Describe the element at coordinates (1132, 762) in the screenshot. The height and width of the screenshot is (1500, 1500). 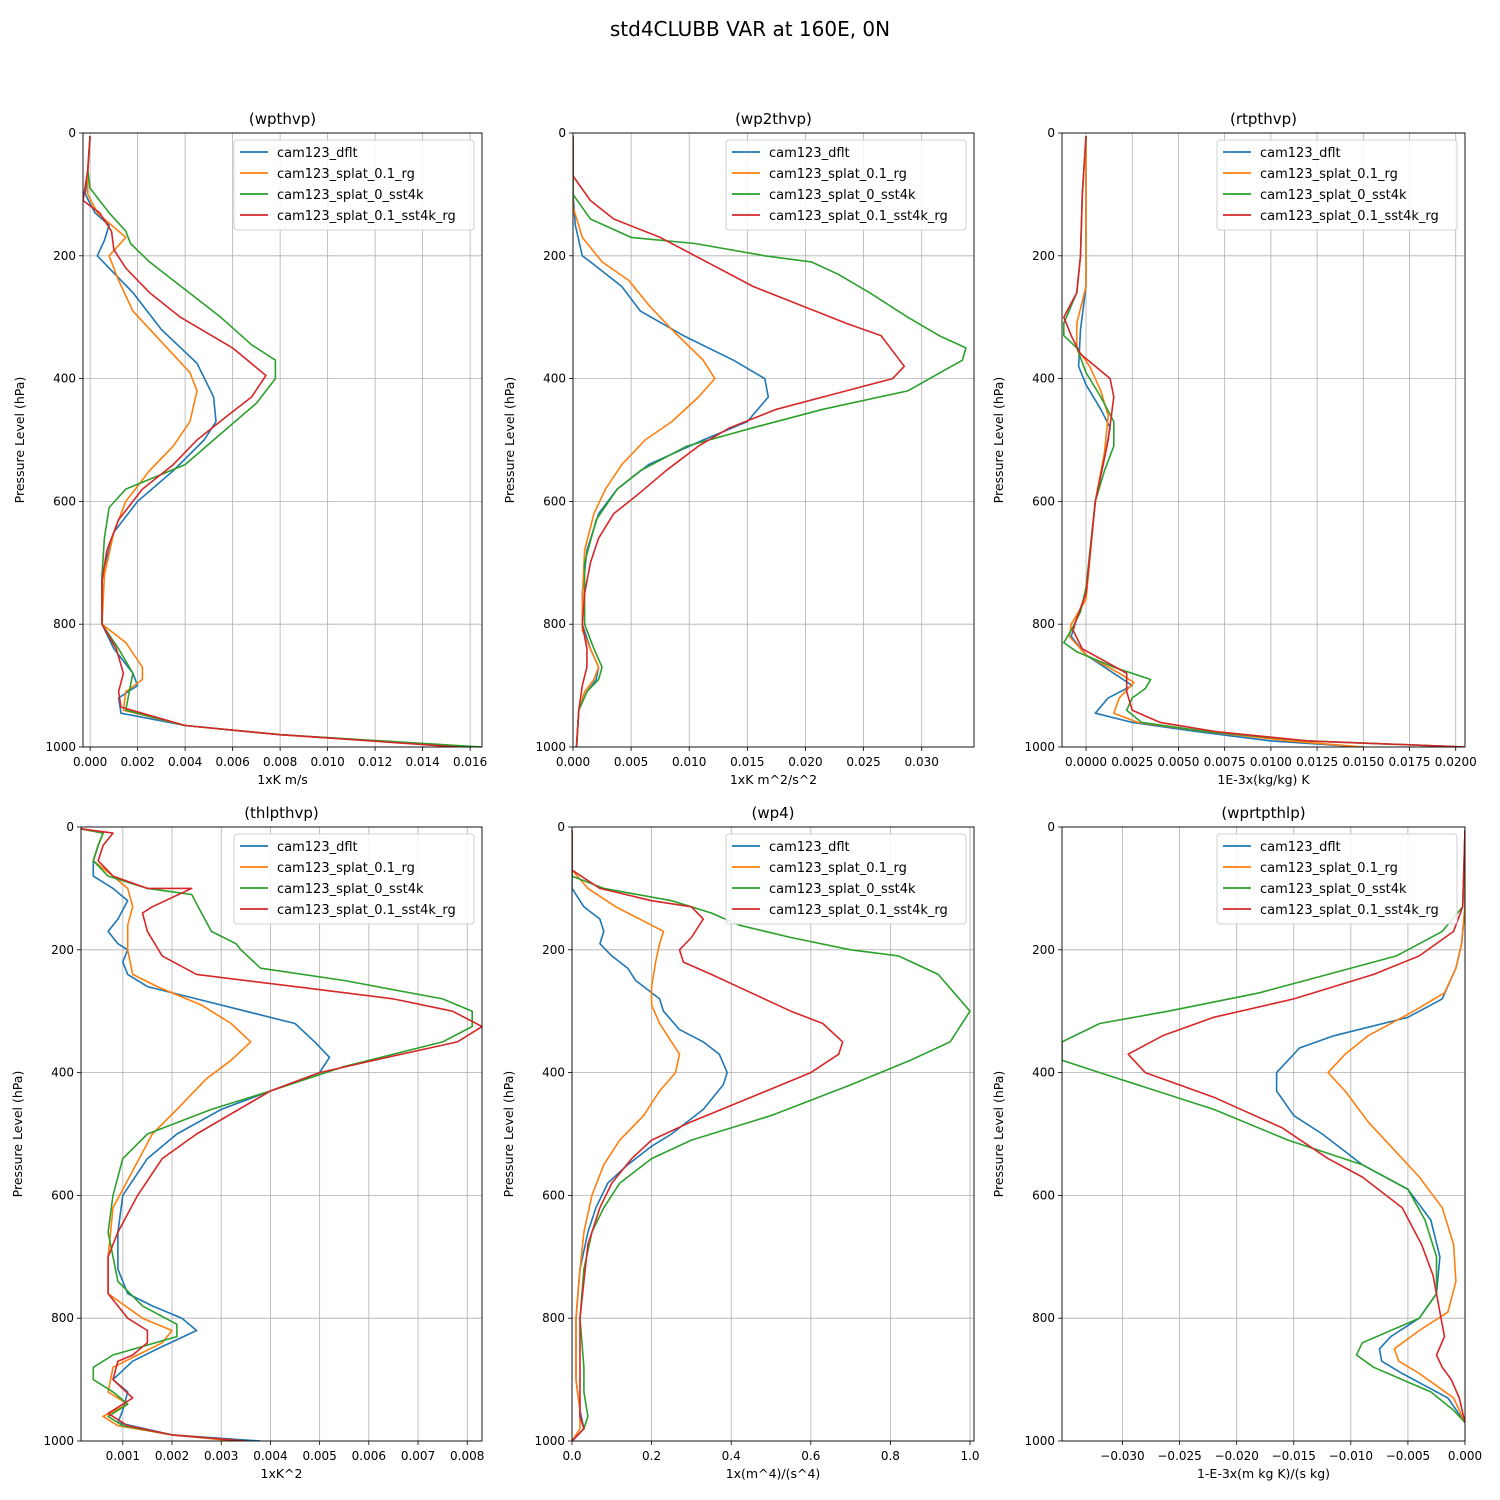
I see `x-tick-label: 0.0025` at that location.